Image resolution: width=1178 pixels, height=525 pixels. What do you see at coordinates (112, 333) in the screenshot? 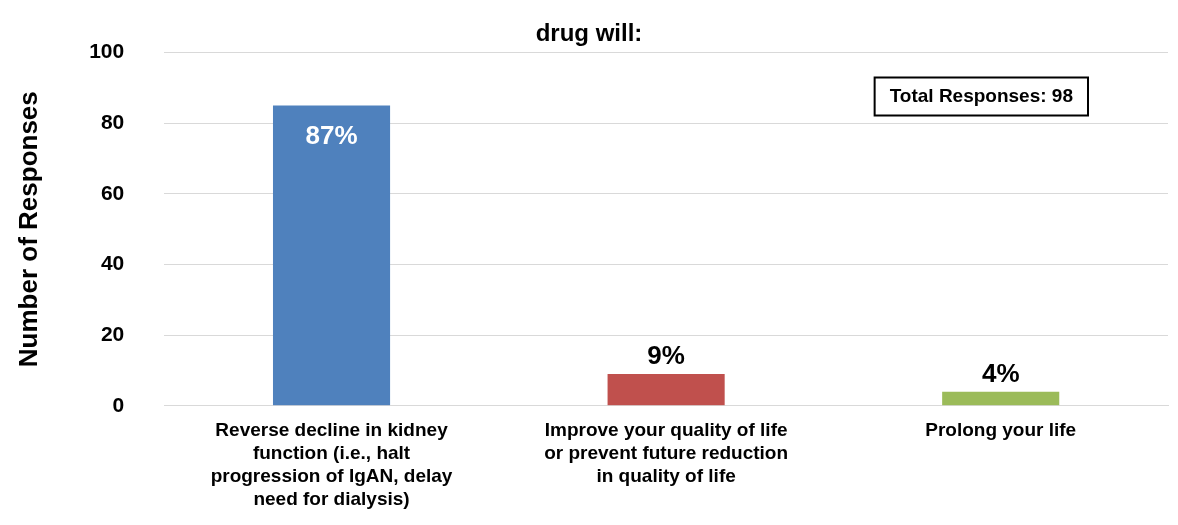
I see `y-tick-label: 20` at bounding box center [112, 333].